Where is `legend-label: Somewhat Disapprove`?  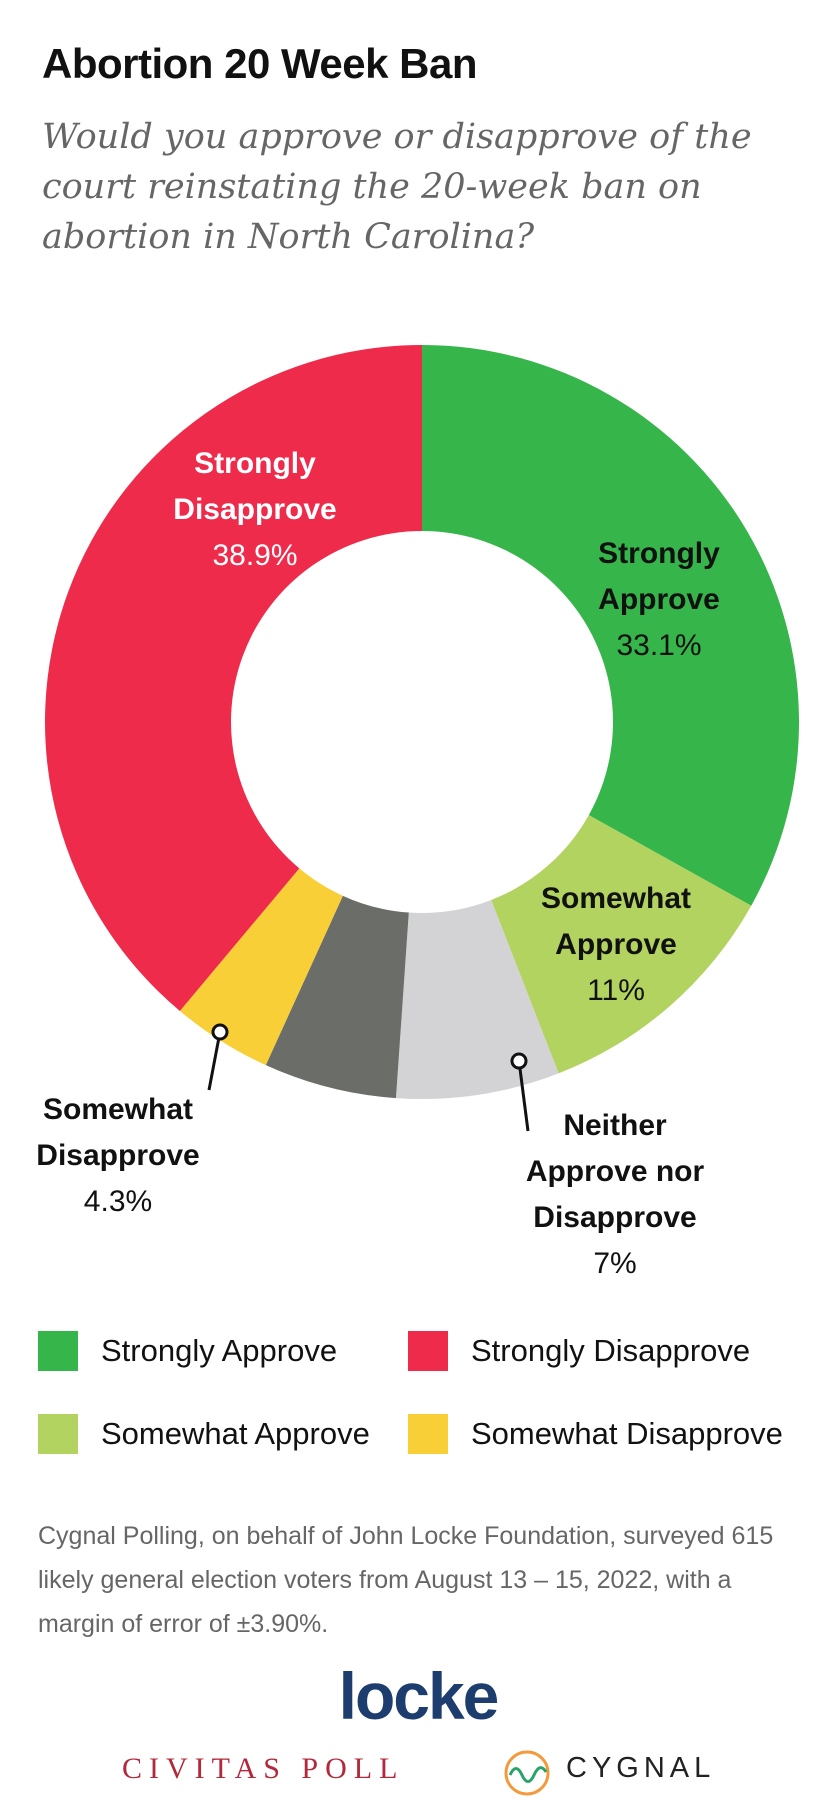 legend-label: Somewhat Disapprove is located at coordinates (627, 1433).